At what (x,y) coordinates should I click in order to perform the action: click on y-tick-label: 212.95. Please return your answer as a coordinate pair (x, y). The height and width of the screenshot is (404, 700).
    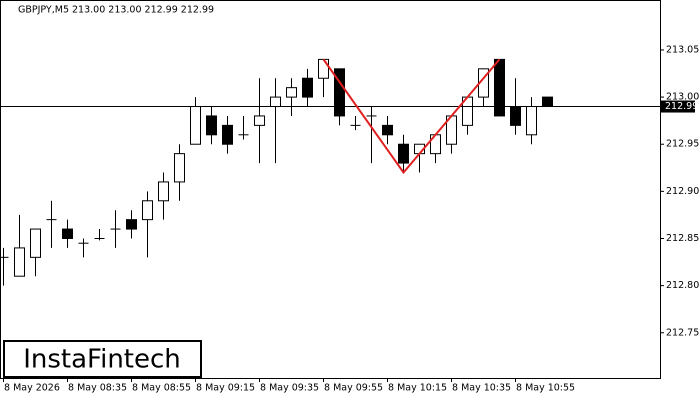
    Looking at the image, I should click on (682, 144).